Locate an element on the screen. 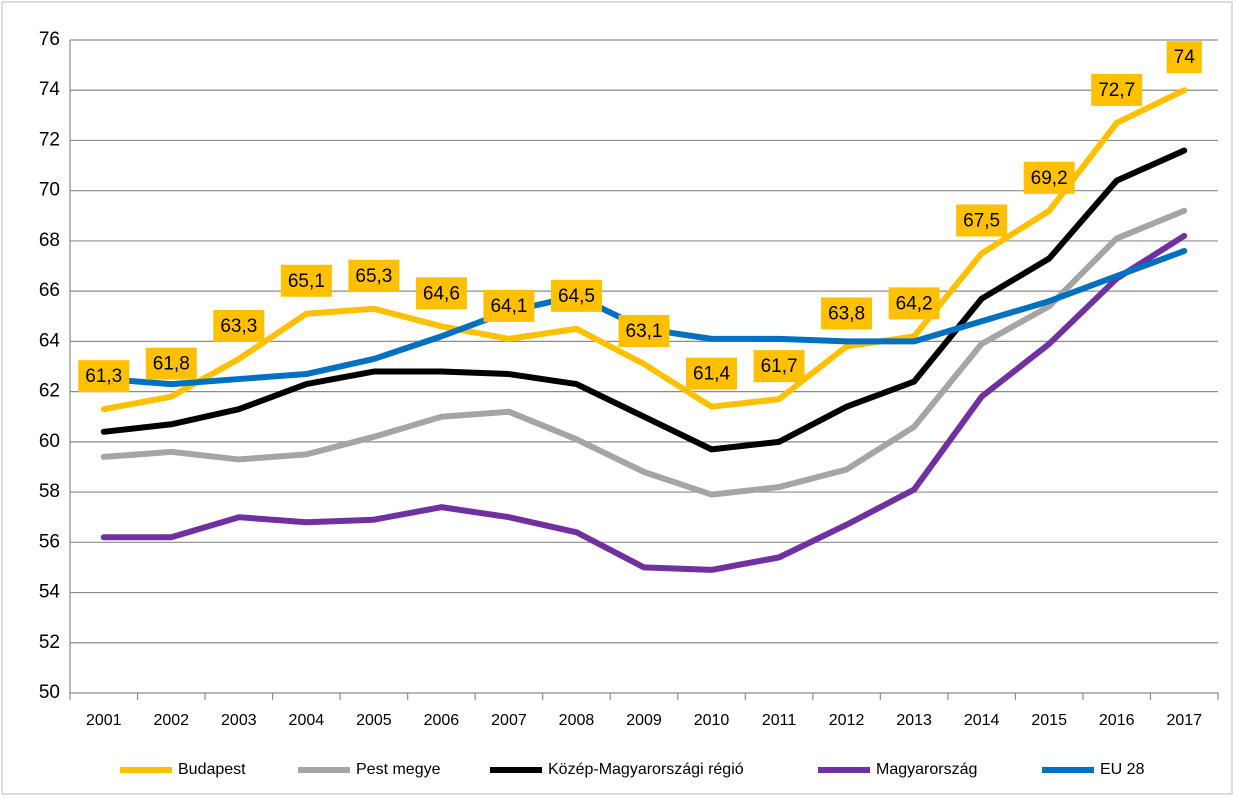 This screenshot has height=798, width=1236. x-tick-label: 2009 is located at coordinates (644, 720).